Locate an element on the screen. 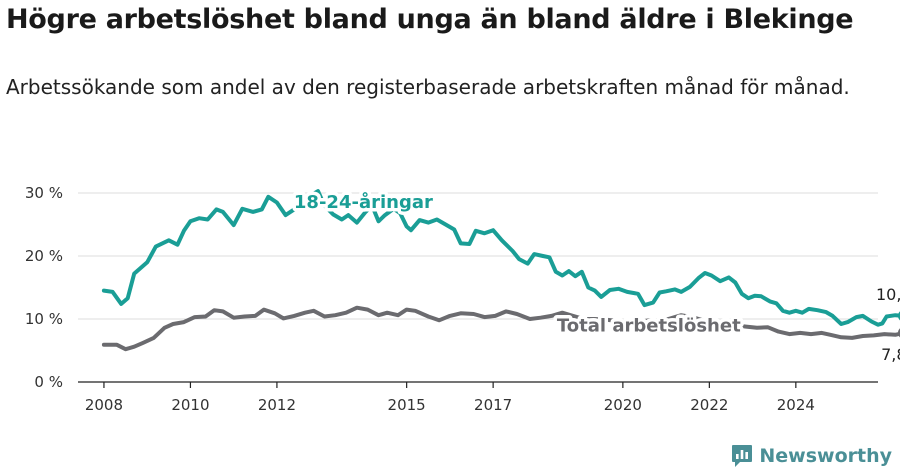 This screenshot has width=900, height=474. y-tick-label: 0 % is located at coordinates (48, 382).